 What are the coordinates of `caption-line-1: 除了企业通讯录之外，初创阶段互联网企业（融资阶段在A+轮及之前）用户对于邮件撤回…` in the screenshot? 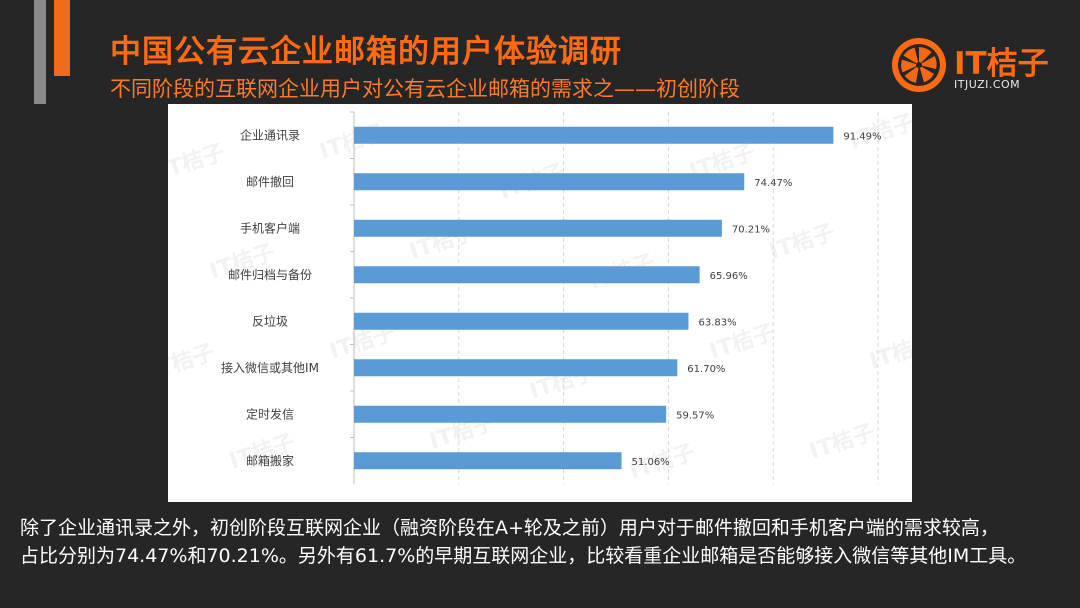 It's located at (509, 528).